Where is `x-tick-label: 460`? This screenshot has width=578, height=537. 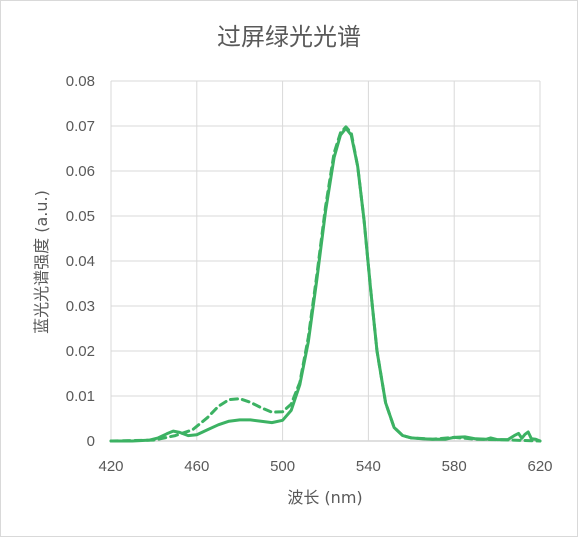 x-tick-label: 460 is located at coordinates (196, 466).